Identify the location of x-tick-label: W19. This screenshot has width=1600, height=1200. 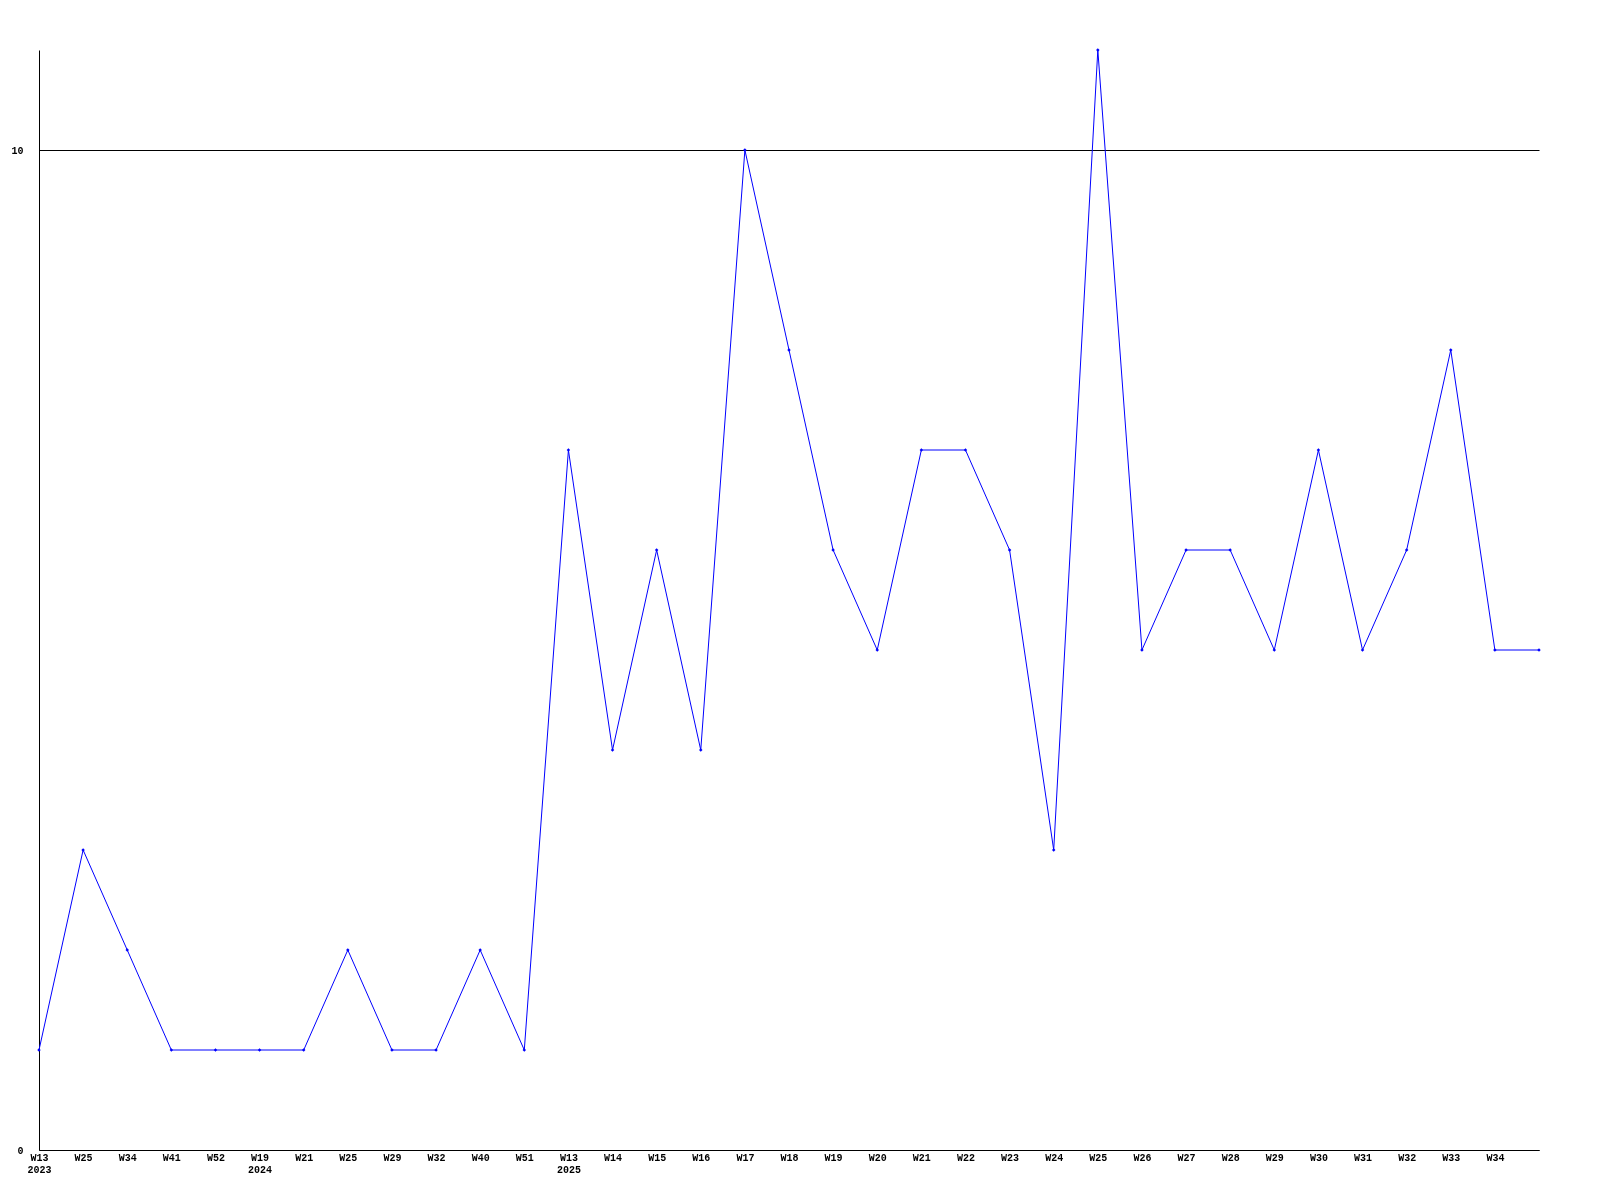
(833, 1158).